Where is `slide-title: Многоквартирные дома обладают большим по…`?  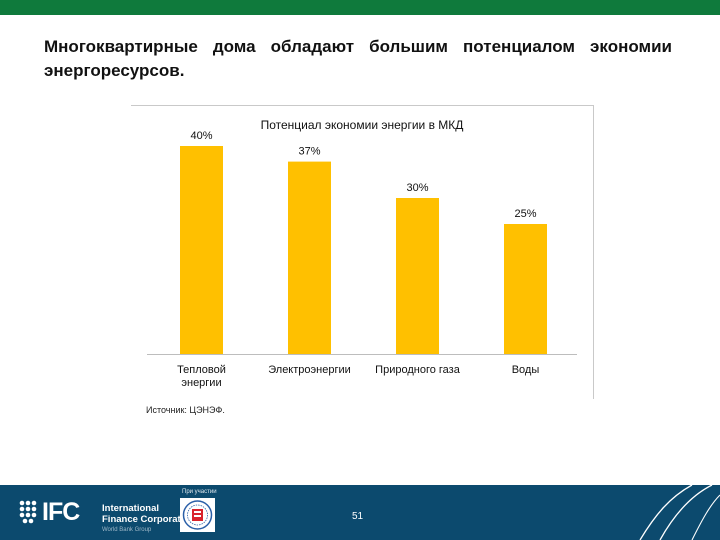 slide-title: Многоквартирные дома обладают большим по… is located at coordinates (358, 58).